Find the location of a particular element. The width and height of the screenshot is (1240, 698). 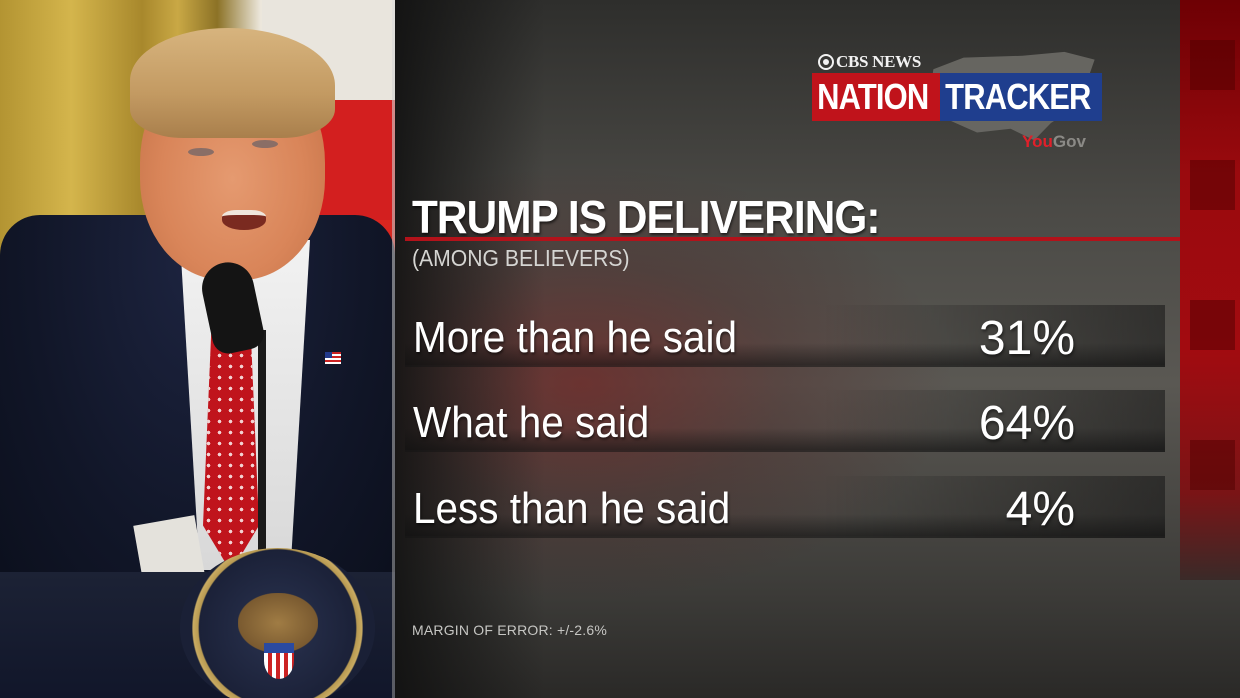

yougov-logo: YouGov is located at coordinates (1054, 142).